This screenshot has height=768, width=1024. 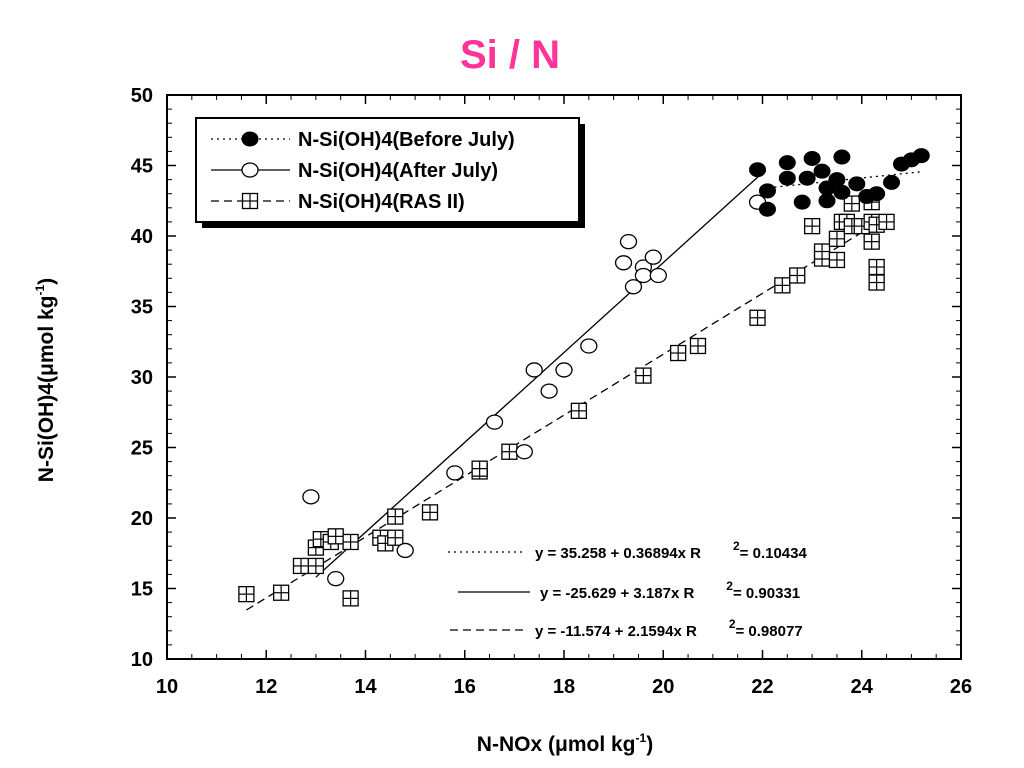 I want to click on x-tick-label: 18, so click(x=564, y=687).